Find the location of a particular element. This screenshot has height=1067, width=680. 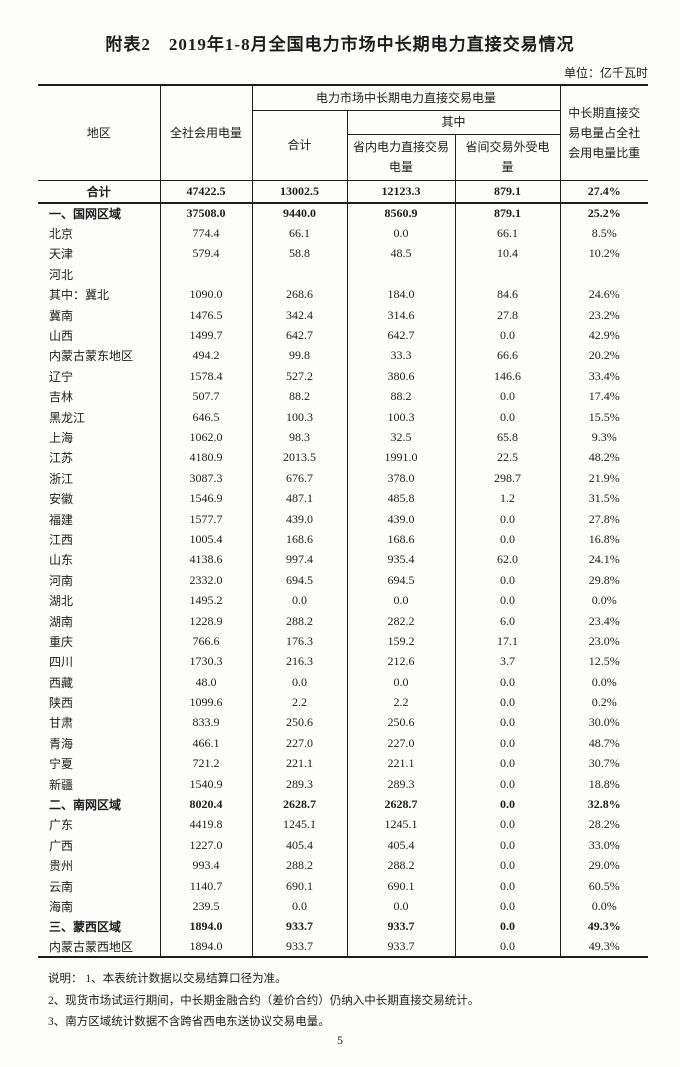

trade-total-cell: 100.3 is located at coordinates (299, 417).